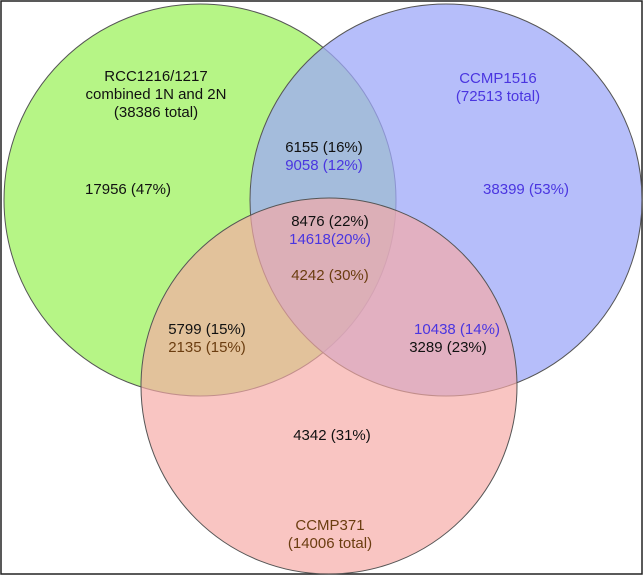  What do you see at coordinates (156, 112) in the screenshot?
I see `set-a-total: (38386 total)` at bounding box center [156, 112].